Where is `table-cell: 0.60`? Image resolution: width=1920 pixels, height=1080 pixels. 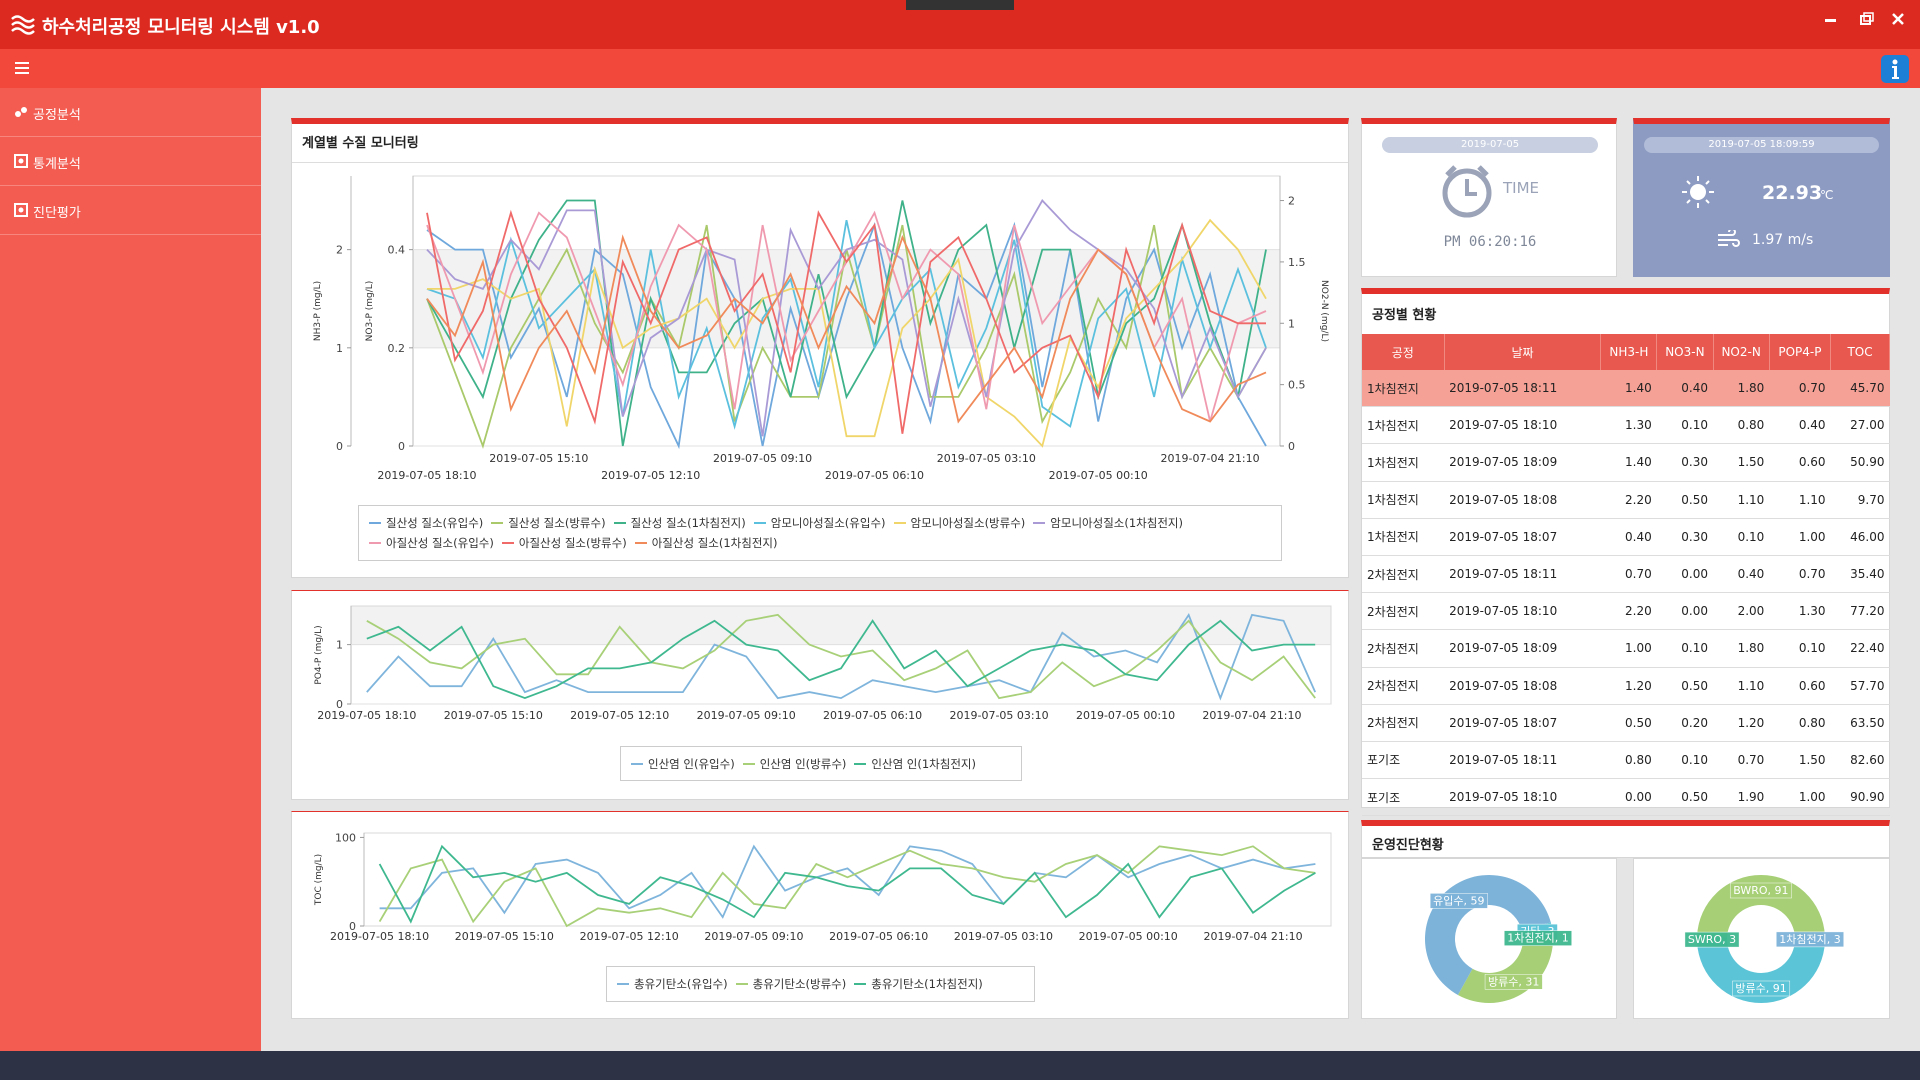
table-cell: 0.60 is located at coordinates (1800, 686).